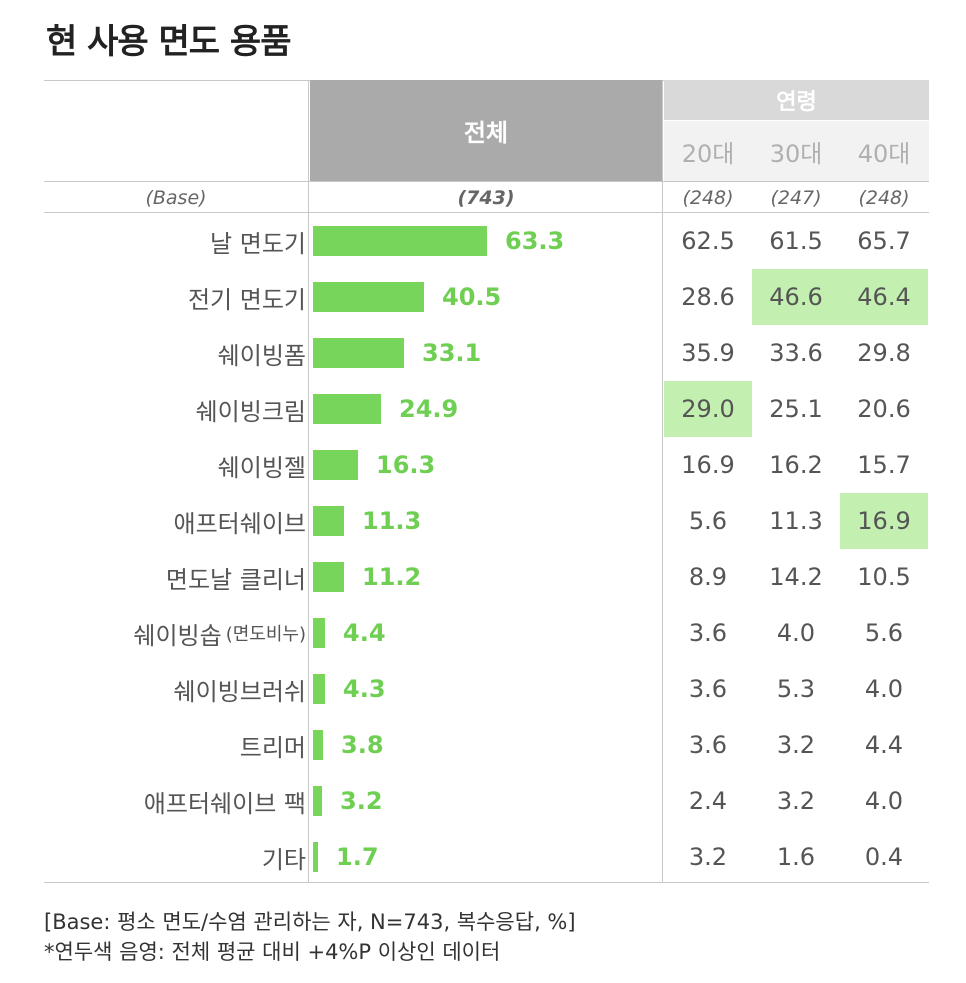 Image resolution: width=966 pixels, height=983 pixels. Describe the element at coordinates (796, 353) in the screenshot. I see `age-cell: 33.6` at that location.